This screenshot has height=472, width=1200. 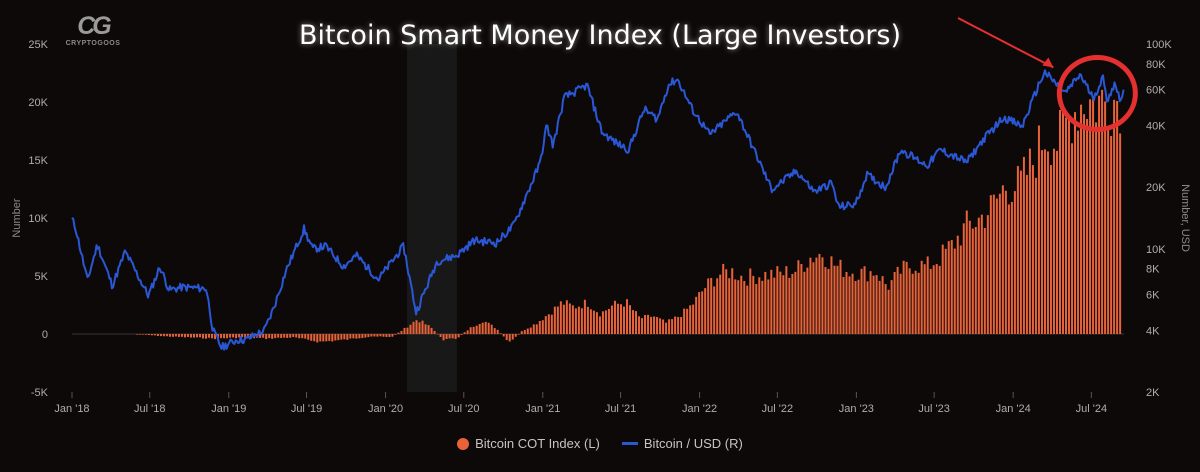 What do you see at coordinates (306, 409) in the screenshot?
I see `x-tick-label: Jul '19` at bounding box center [306, 409].